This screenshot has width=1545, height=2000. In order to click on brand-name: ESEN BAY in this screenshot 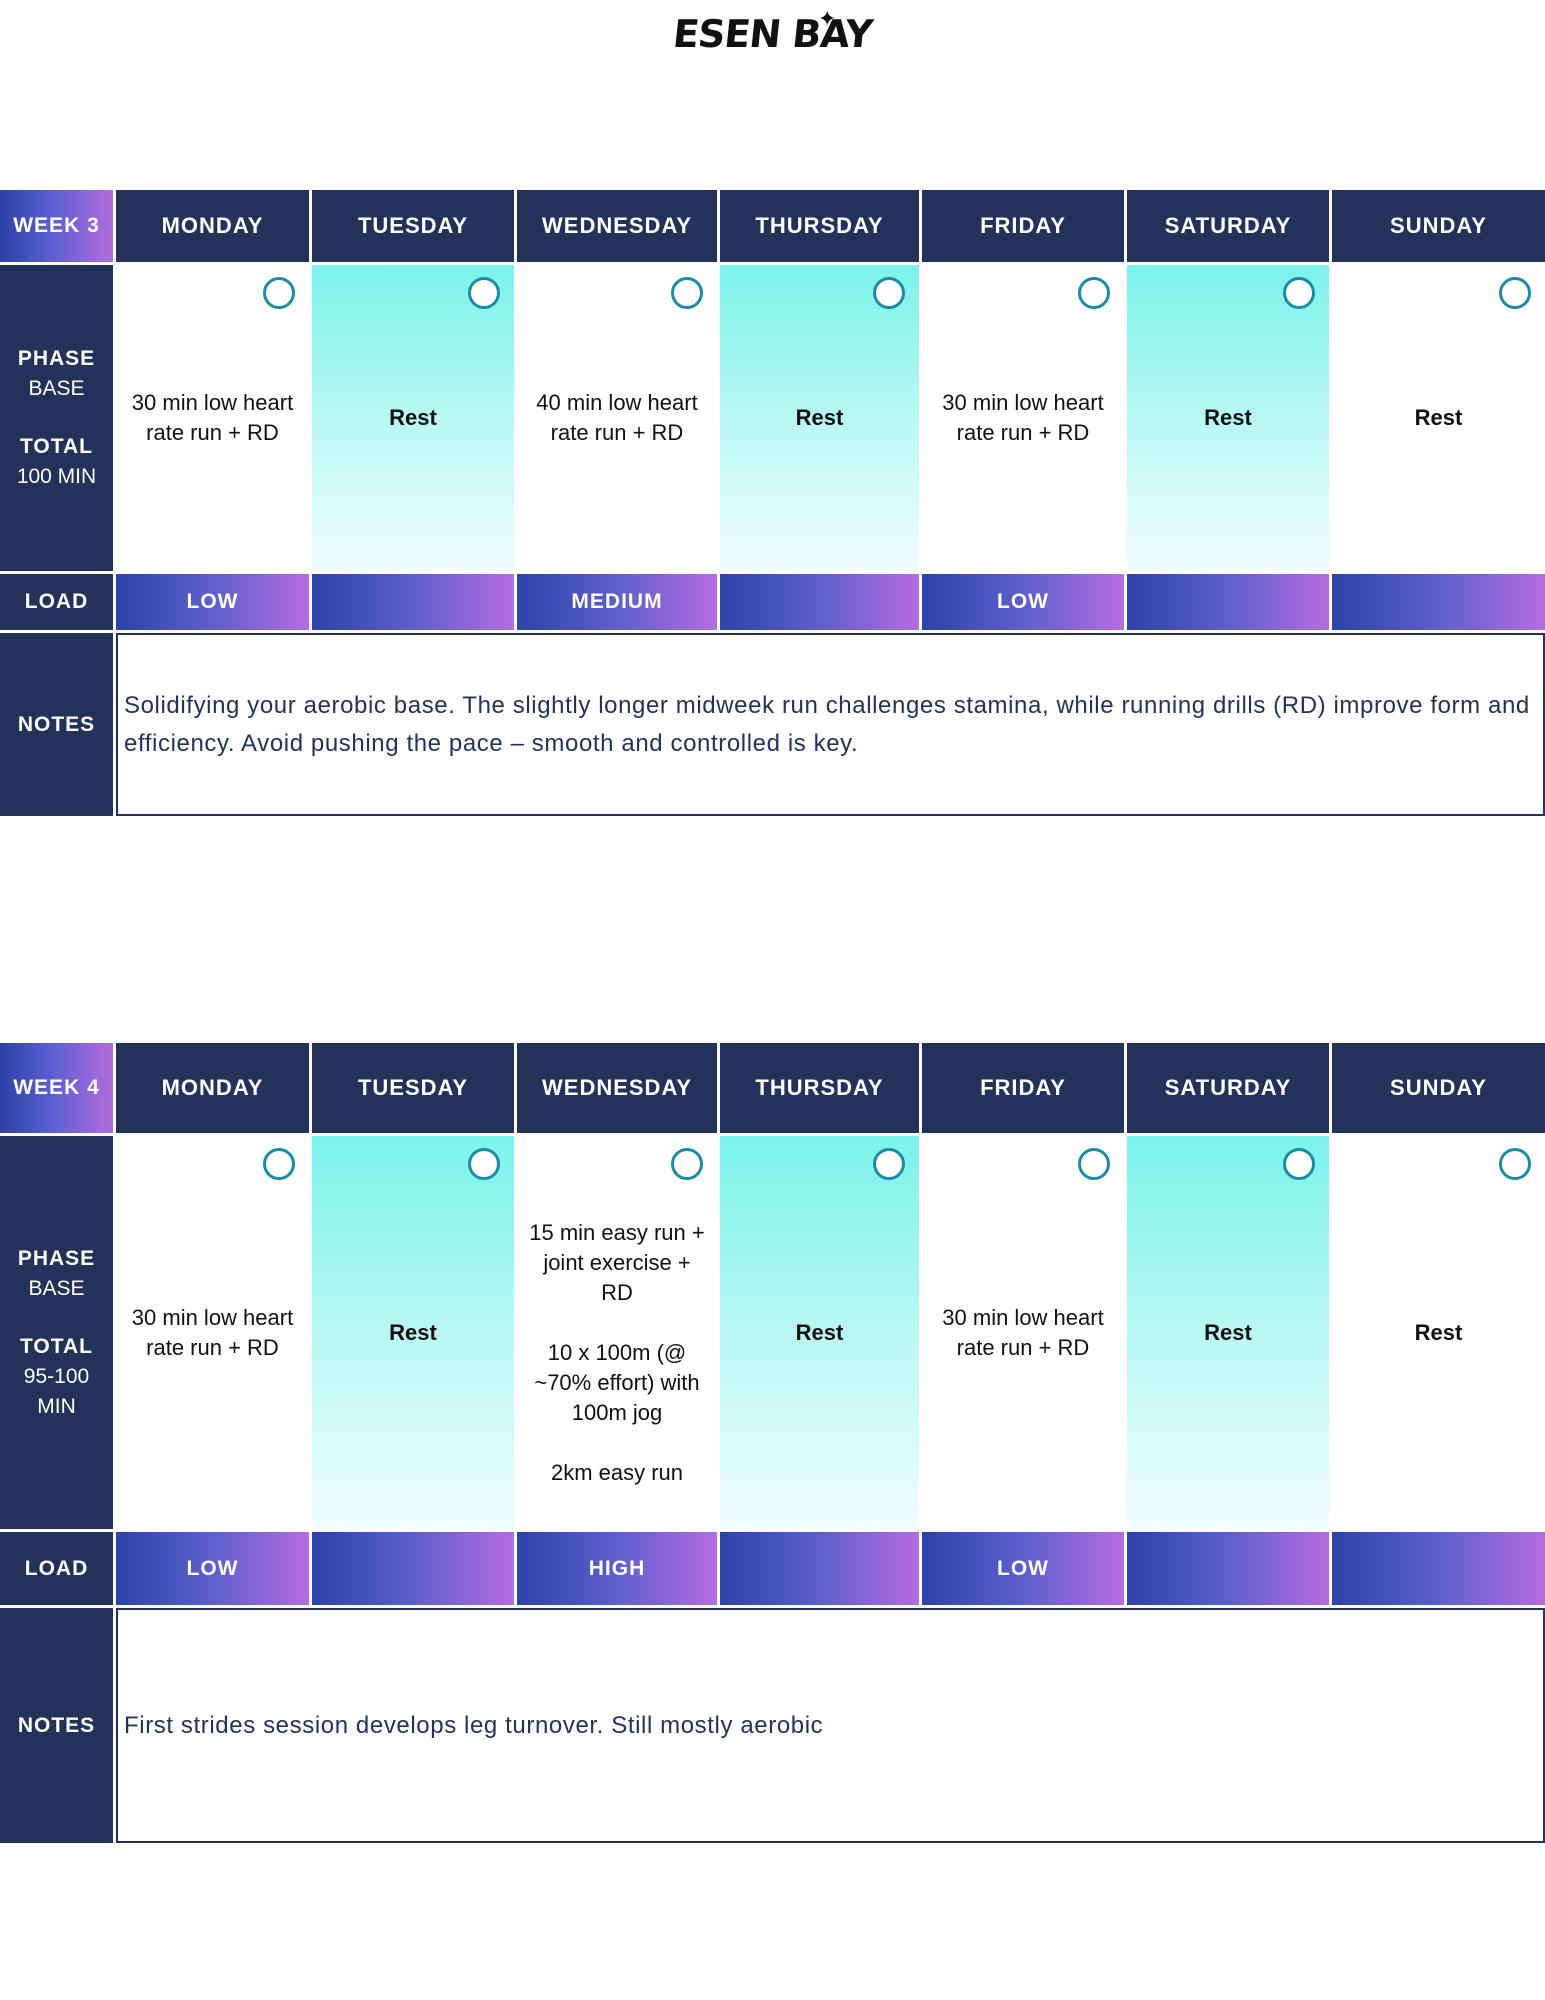, I will do `click(772, 34)`.